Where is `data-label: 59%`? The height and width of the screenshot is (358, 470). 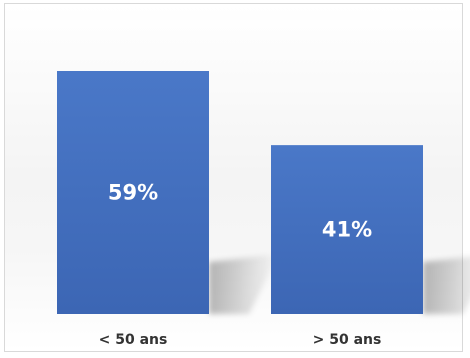 data-label: 59% is located at coordinates (133, 193).